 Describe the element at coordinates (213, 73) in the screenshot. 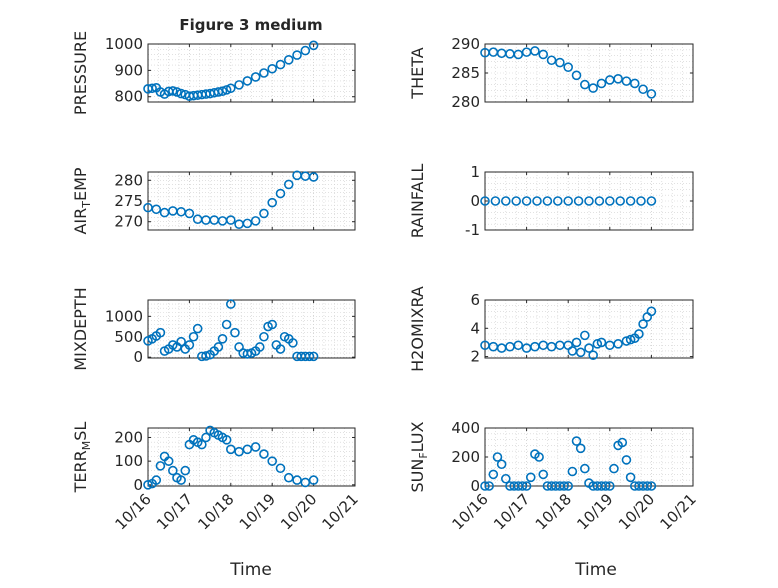

I see `pressure-subplot: 800 900 1000 PRESSURE` at that location.